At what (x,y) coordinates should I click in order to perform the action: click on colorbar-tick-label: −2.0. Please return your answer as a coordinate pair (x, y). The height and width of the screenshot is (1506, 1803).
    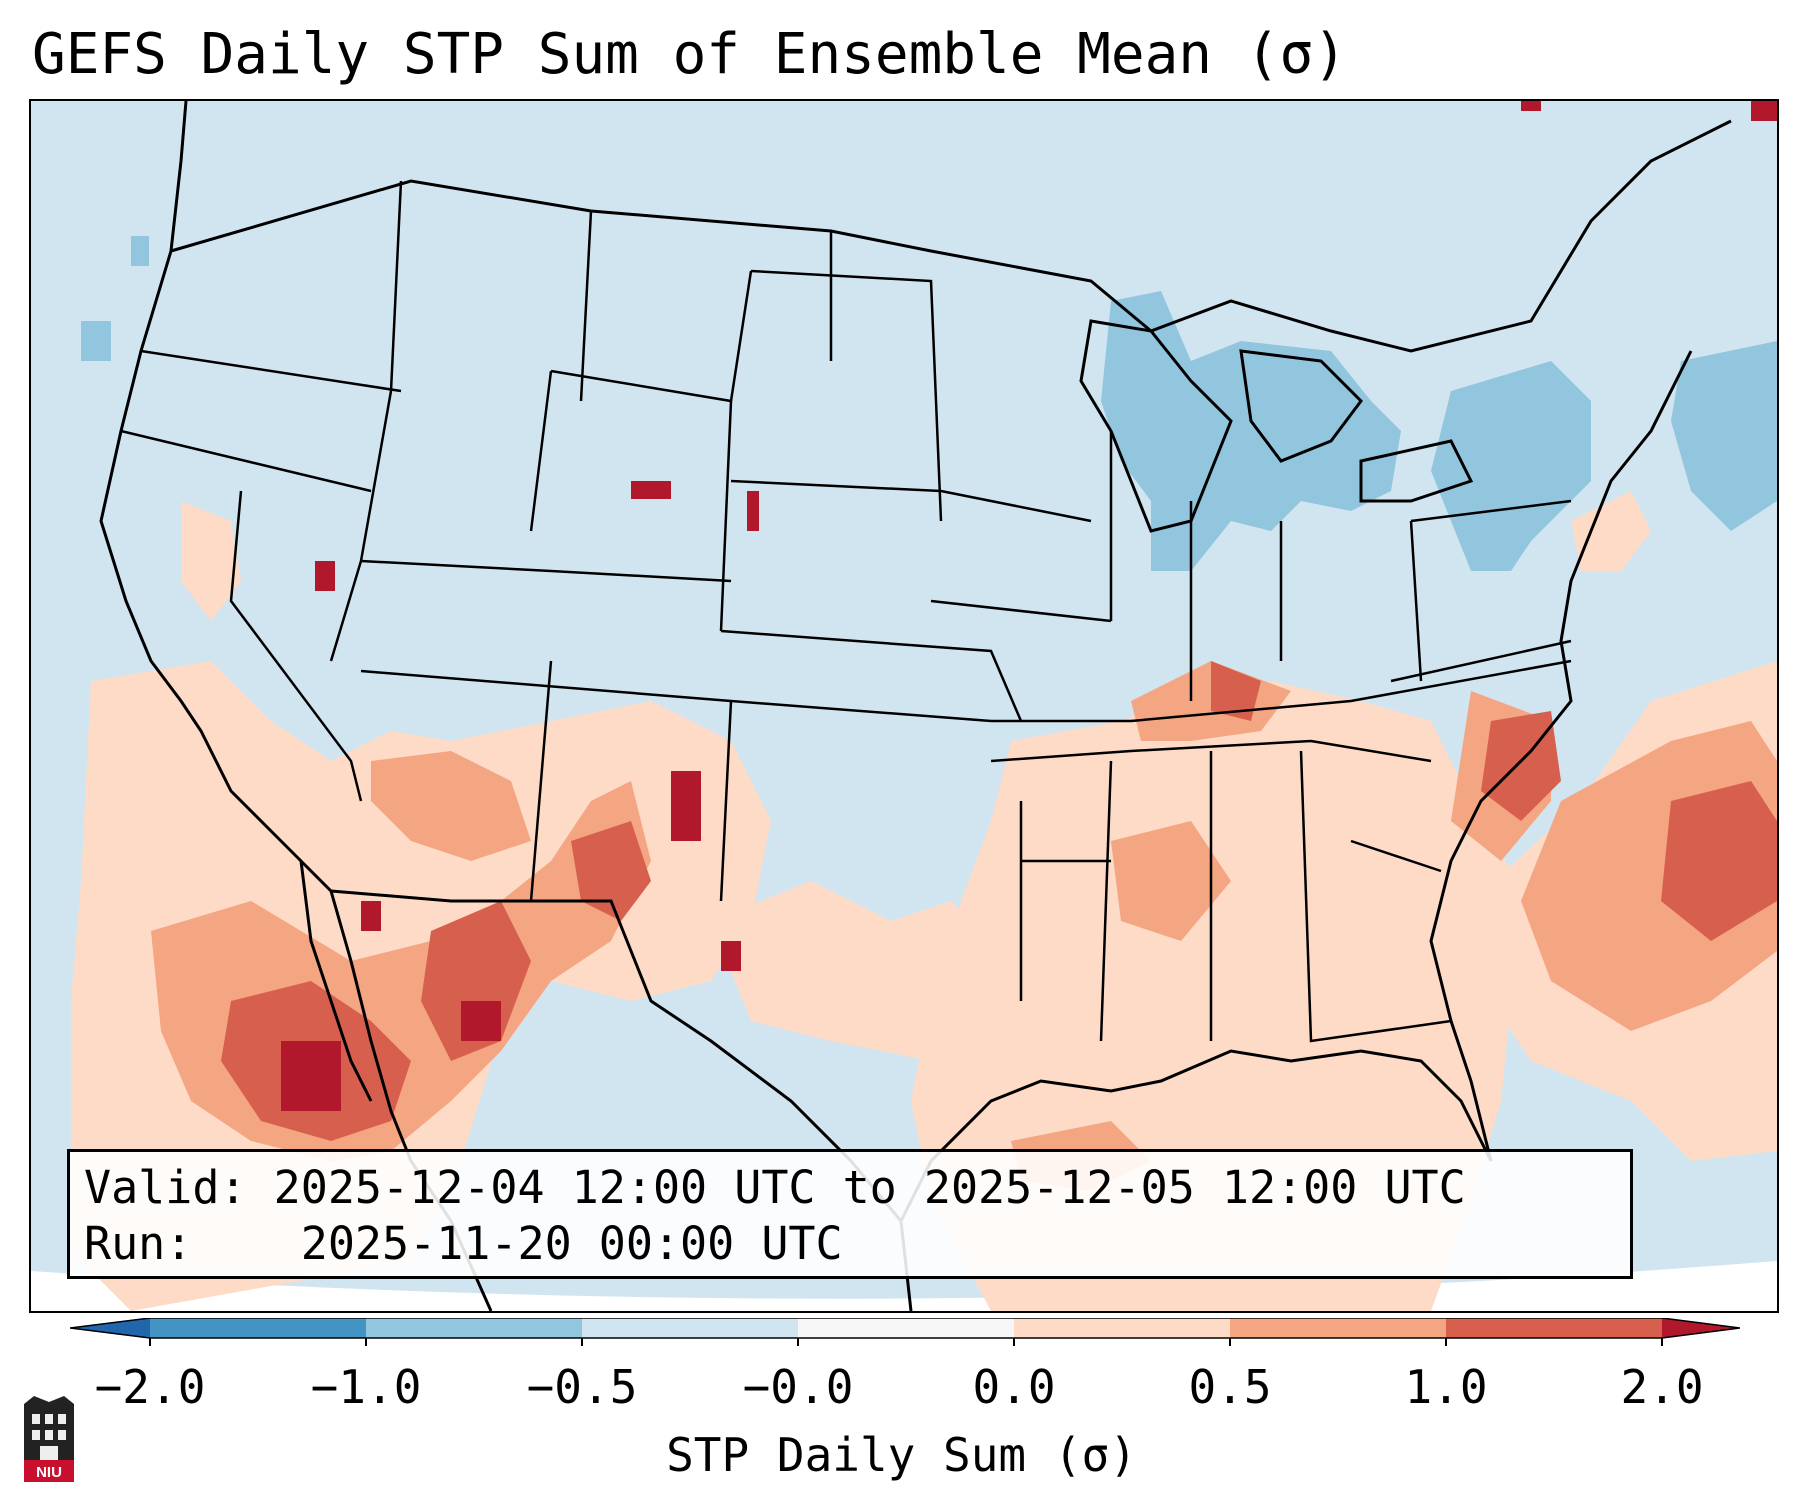
    Looking at the image, I should click on (150, 1387).